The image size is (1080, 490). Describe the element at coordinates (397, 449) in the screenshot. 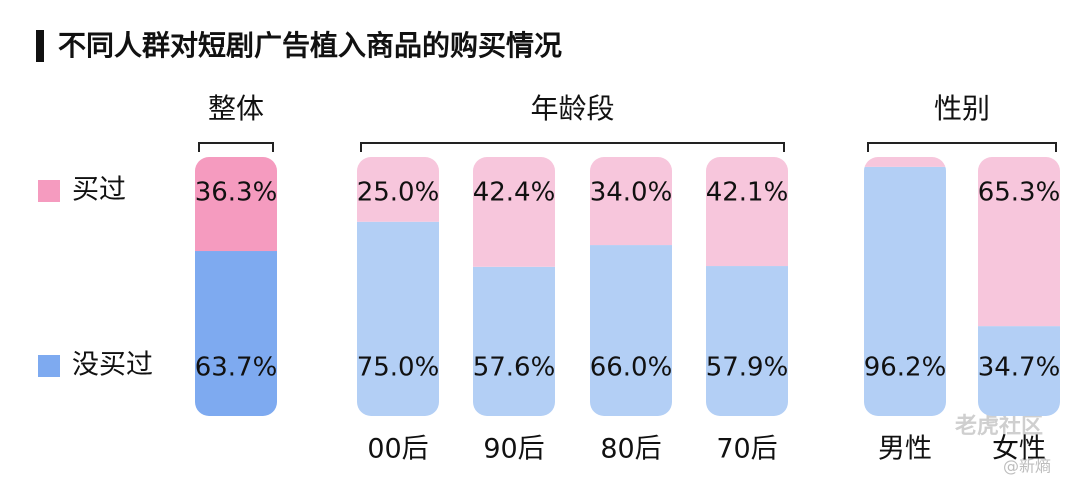

I see `x-tick-label: 00后` at that location.